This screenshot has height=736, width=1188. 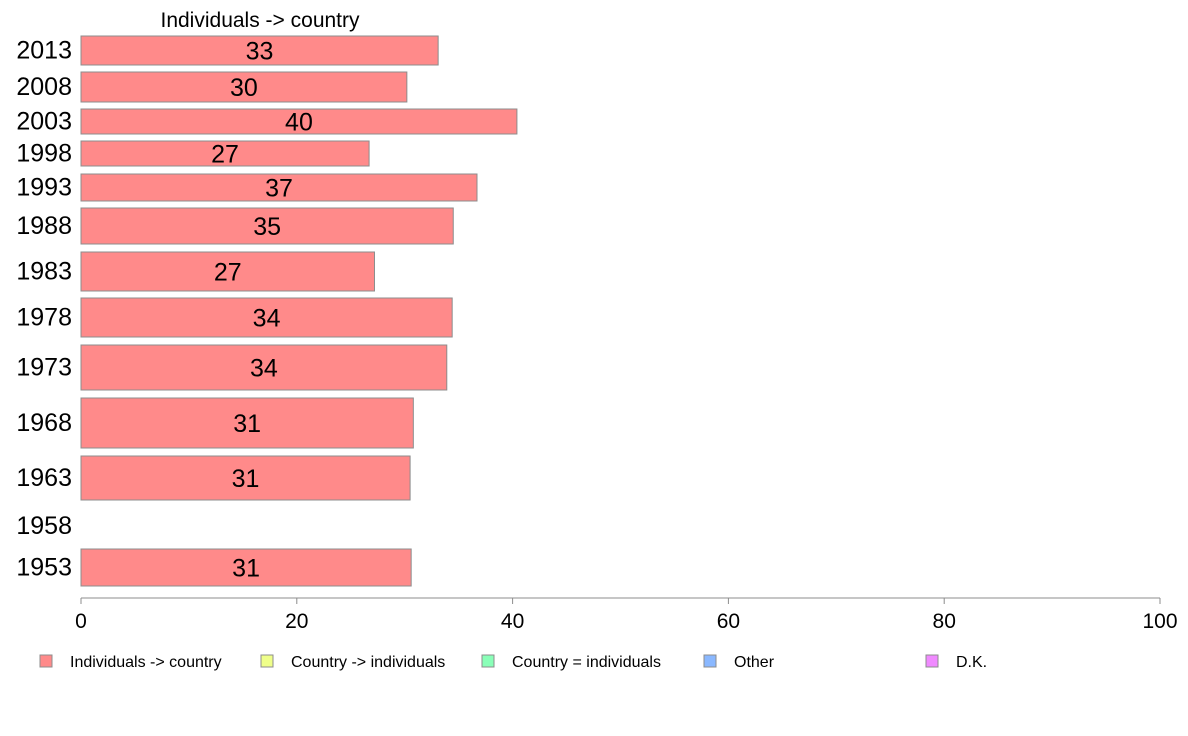 What do you see at coordinates (44, 568) in the screenshot?
I see `category-label: 1953` at bounding box center [44, 568].